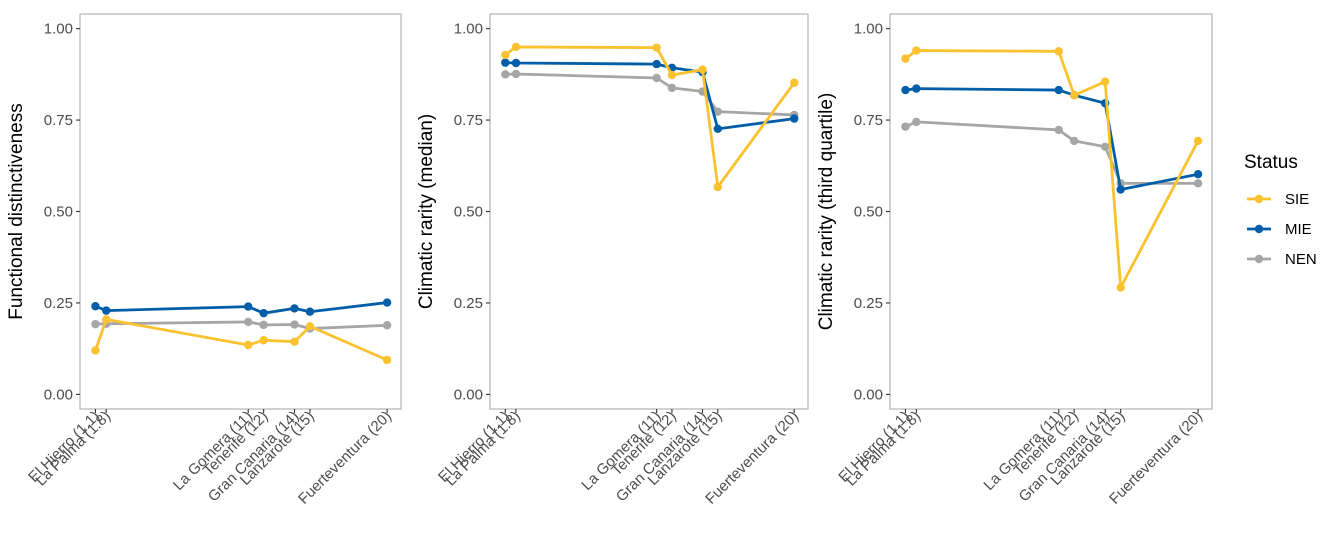 The width and height of the screenshot is (1336, 535). What do you see at coordinates (1279, 229) in the screenshot?
I see `legend-item-mie: MIE` at bounding box center [1279, 229].